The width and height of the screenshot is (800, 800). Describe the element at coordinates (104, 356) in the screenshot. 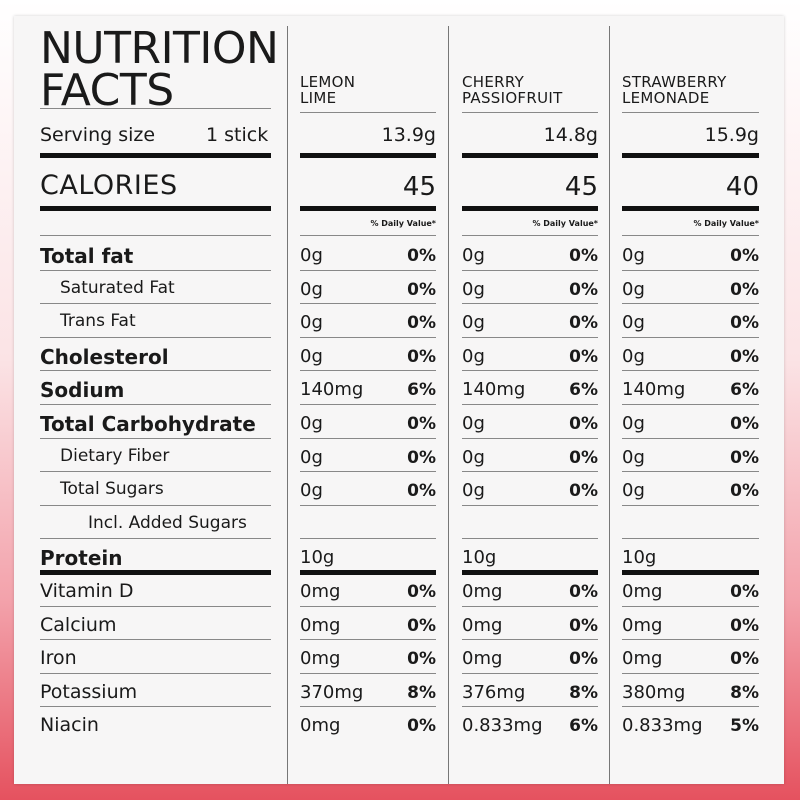

I see `nutrient-label: Cholesterol` at that location.